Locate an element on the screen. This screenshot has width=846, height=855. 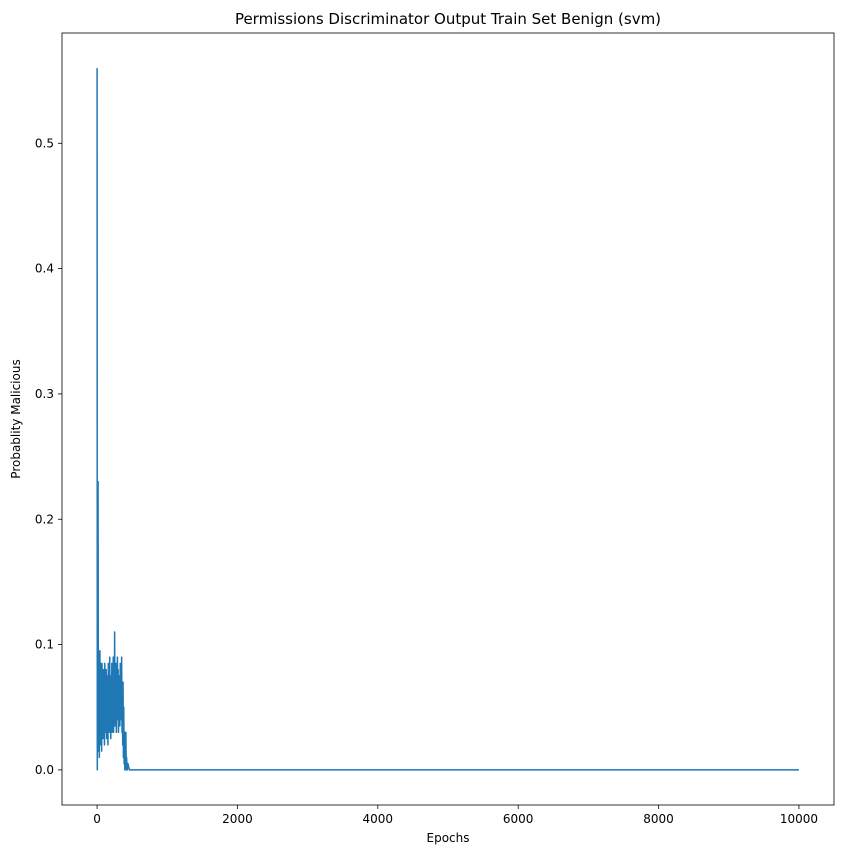
y-axis-label: Probablity Malicious is located at coordinates (16, 418).